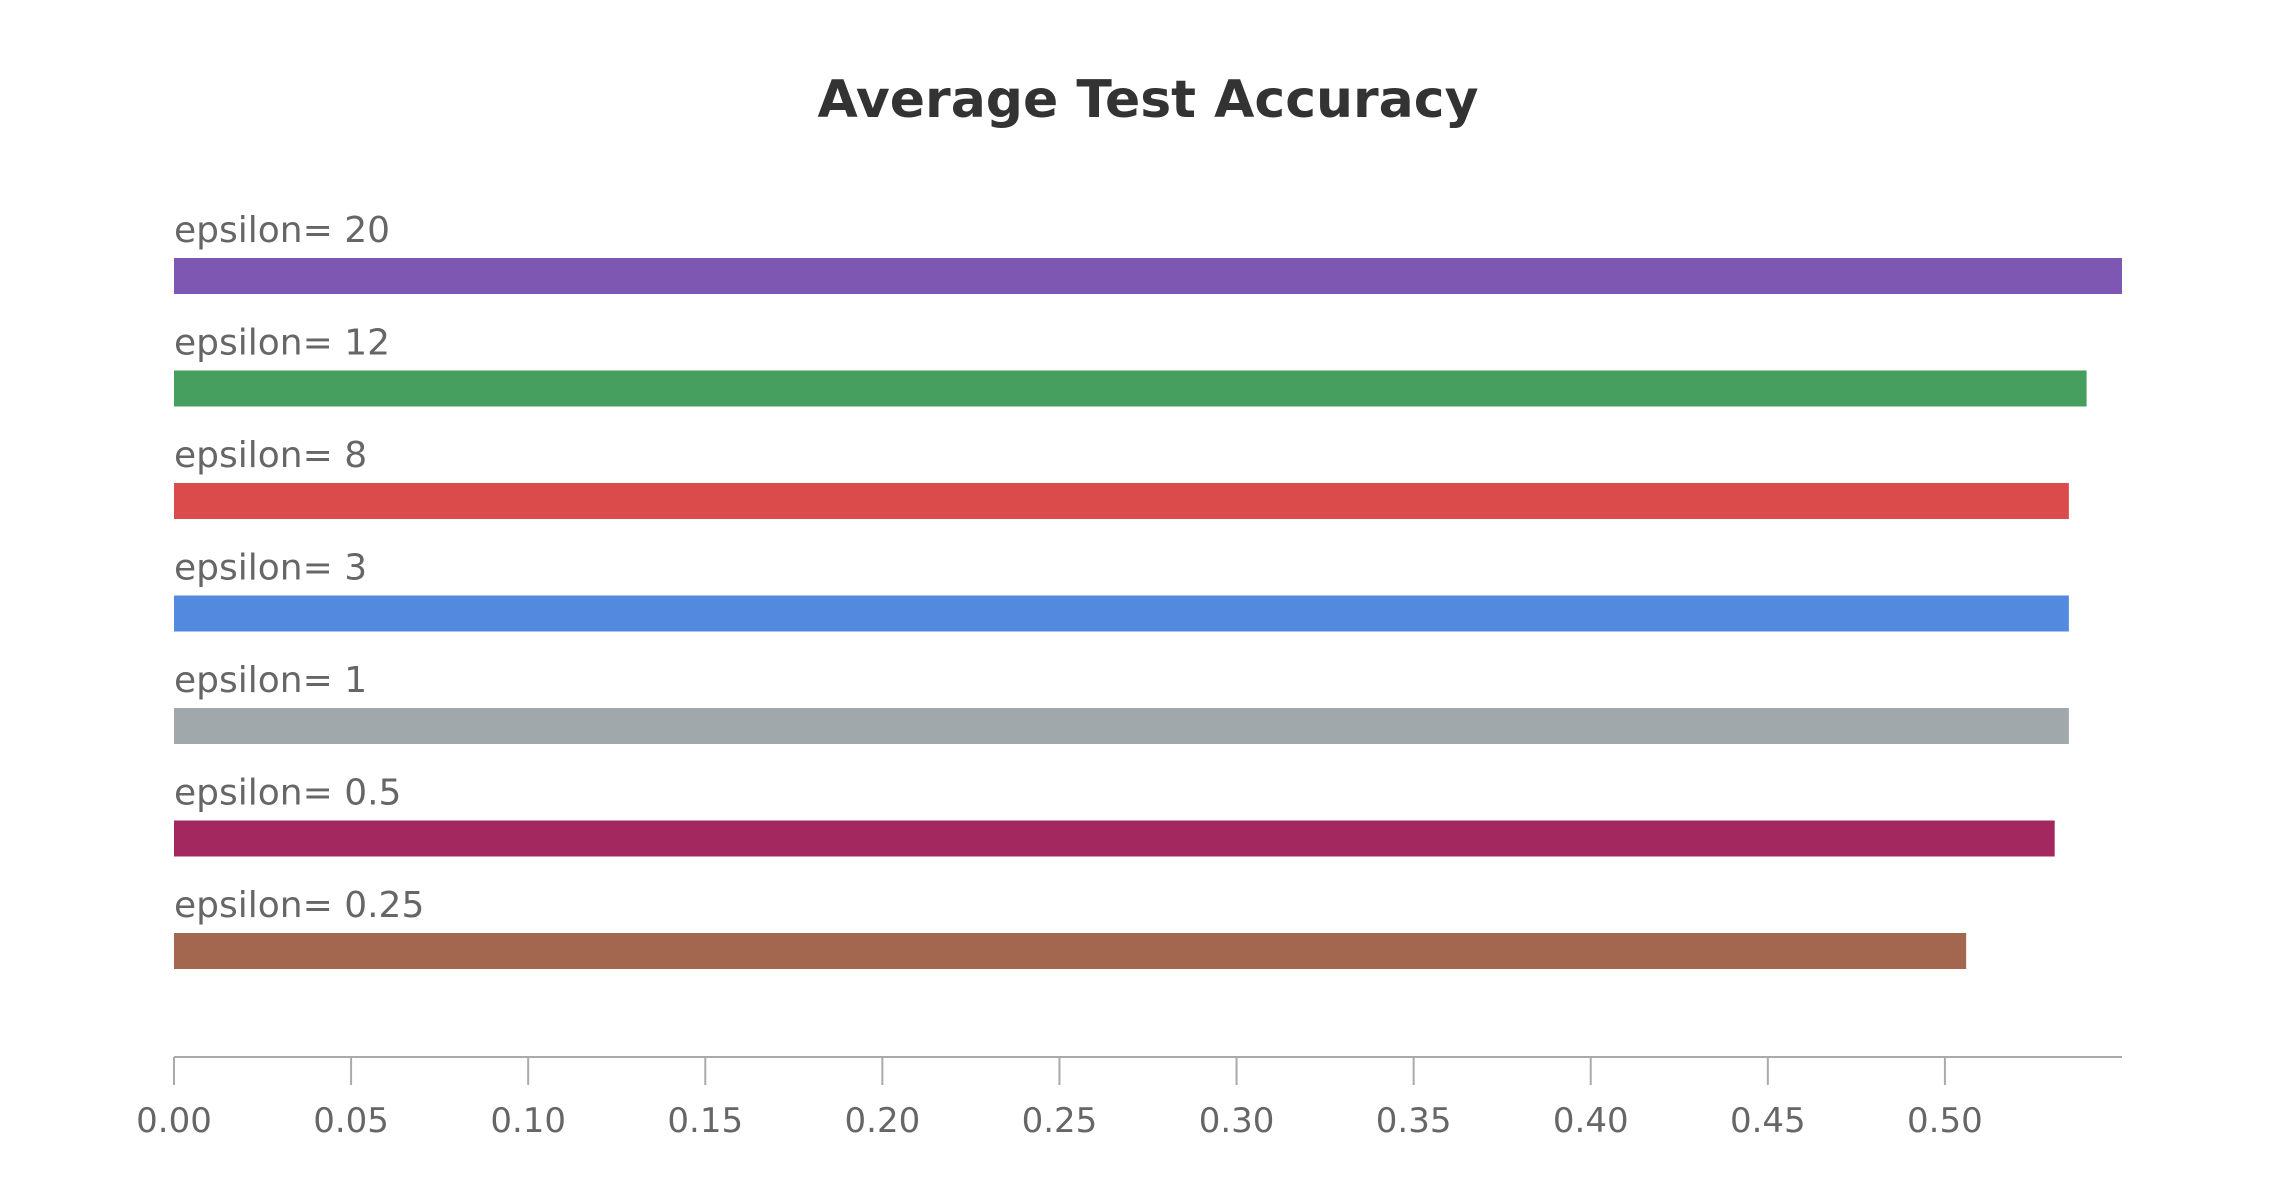 The height and width of the screenshot is (1195, 2275). What do you see at coordinates (1591, 1121) in the screenshot?
I see `x-tick-label: 0.40` at bounding box center [1591, 1121].